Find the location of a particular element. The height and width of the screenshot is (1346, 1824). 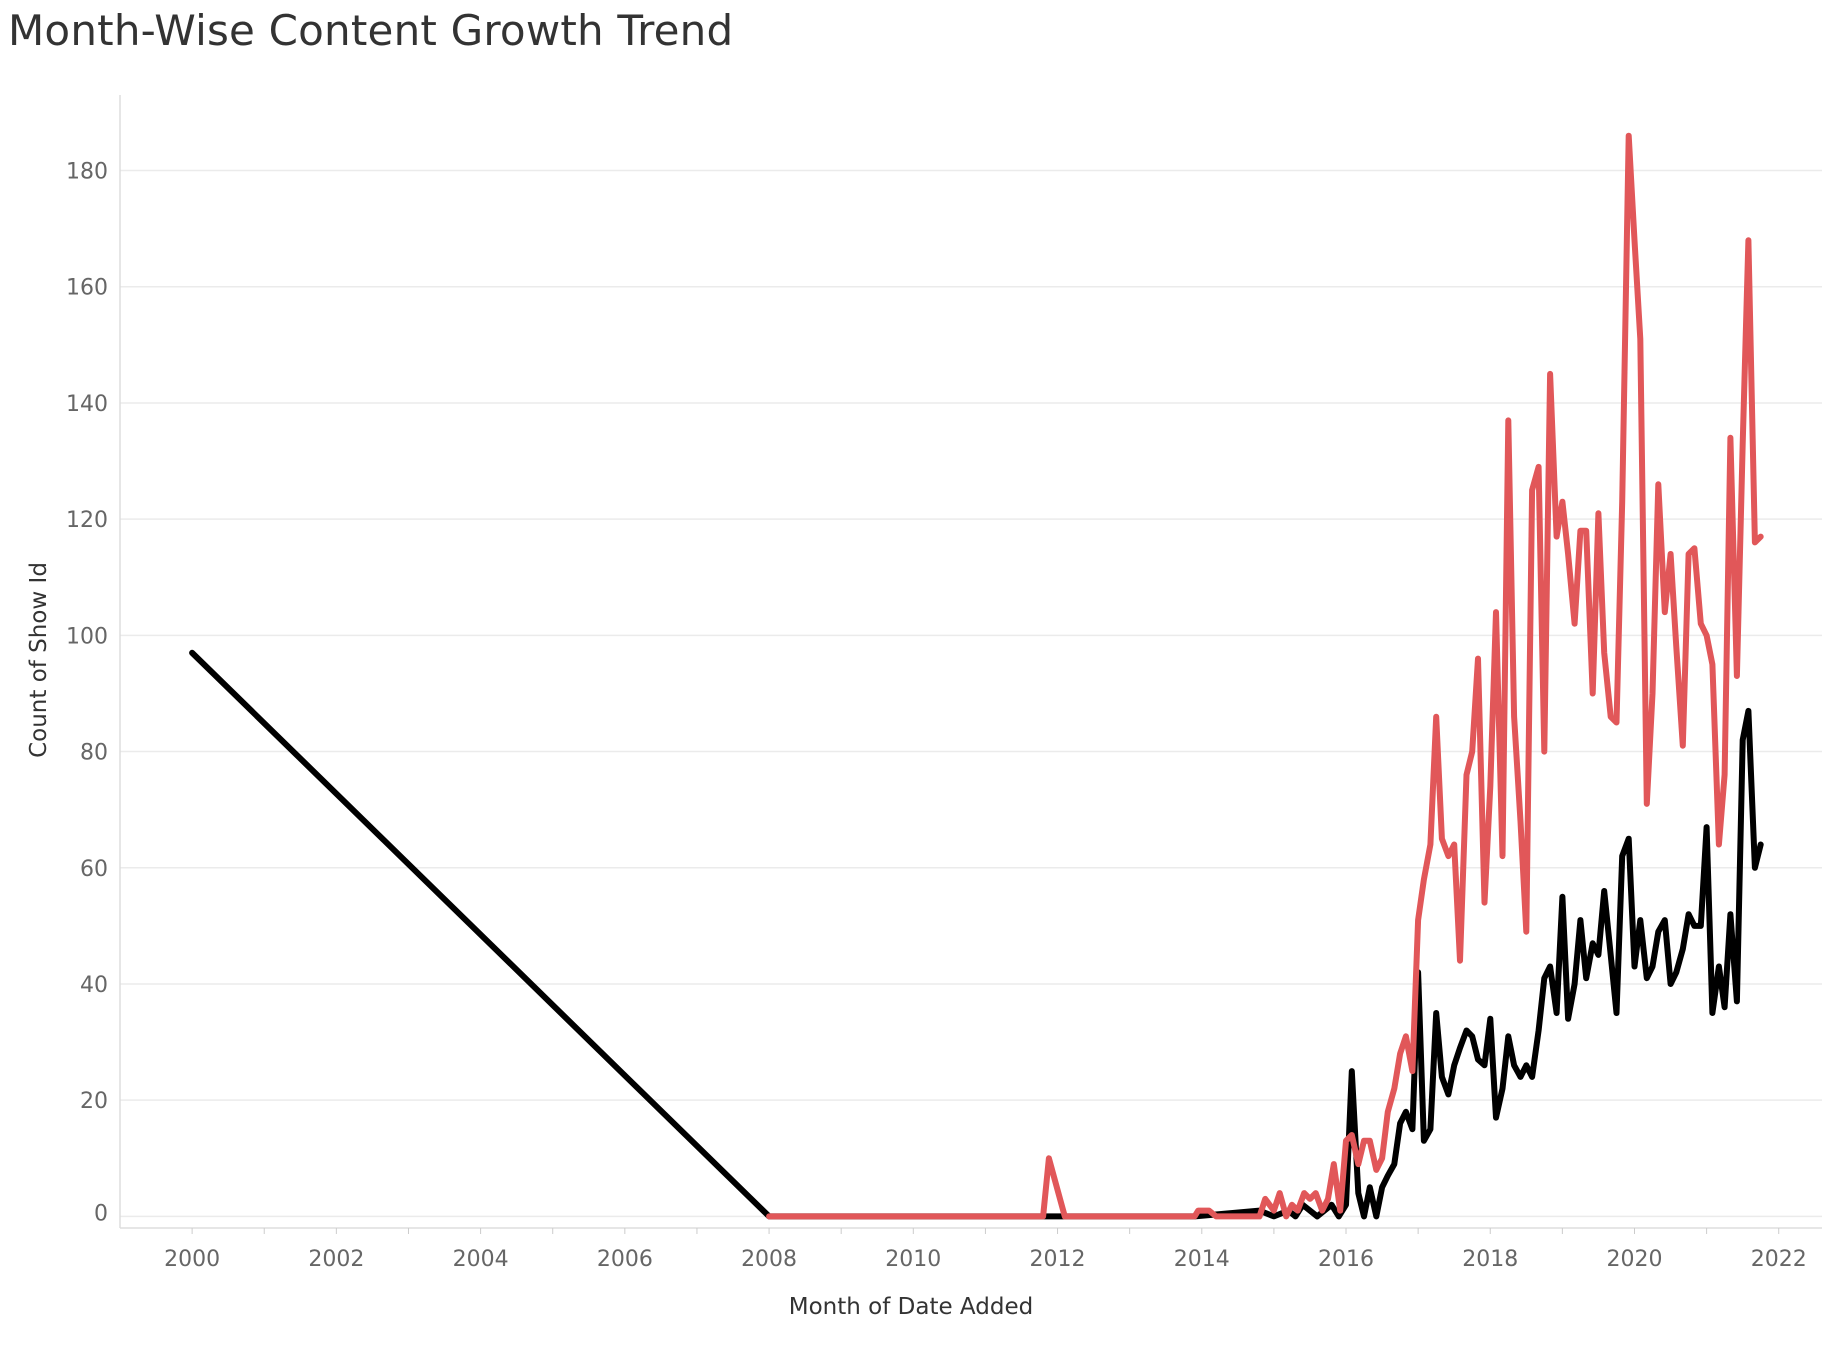

x-tick-label: 2000 is located at coordinates (192, 1259).